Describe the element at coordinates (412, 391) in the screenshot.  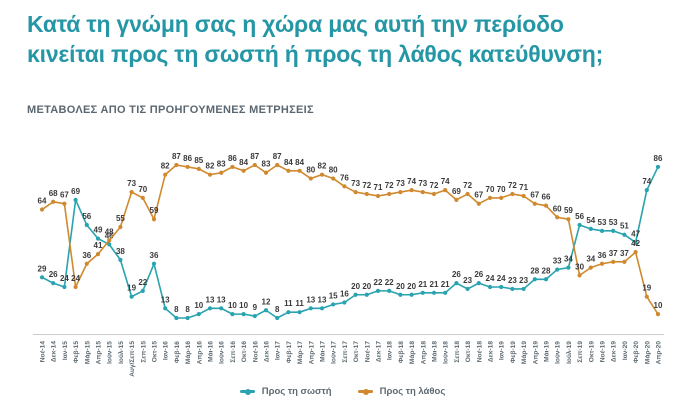
I see `legend-label-wrong-direction: Προς τη λάθος` at that location.